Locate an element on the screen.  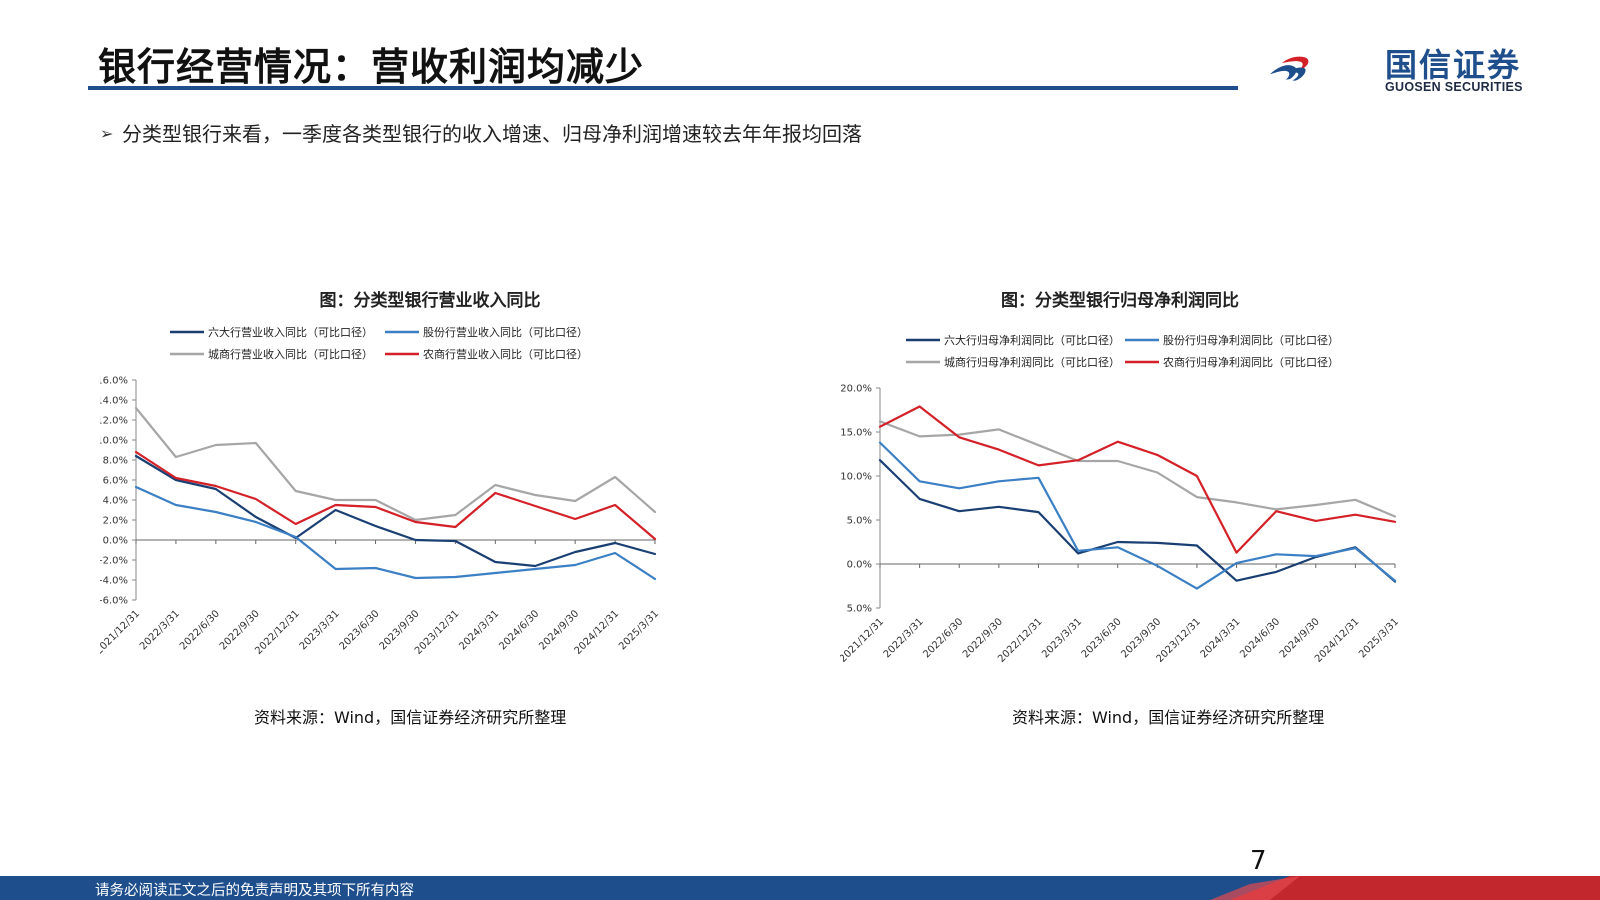
legend-label-3: 农商行归母净利润同比（可比口径） is located at coordinates (1251, 362).